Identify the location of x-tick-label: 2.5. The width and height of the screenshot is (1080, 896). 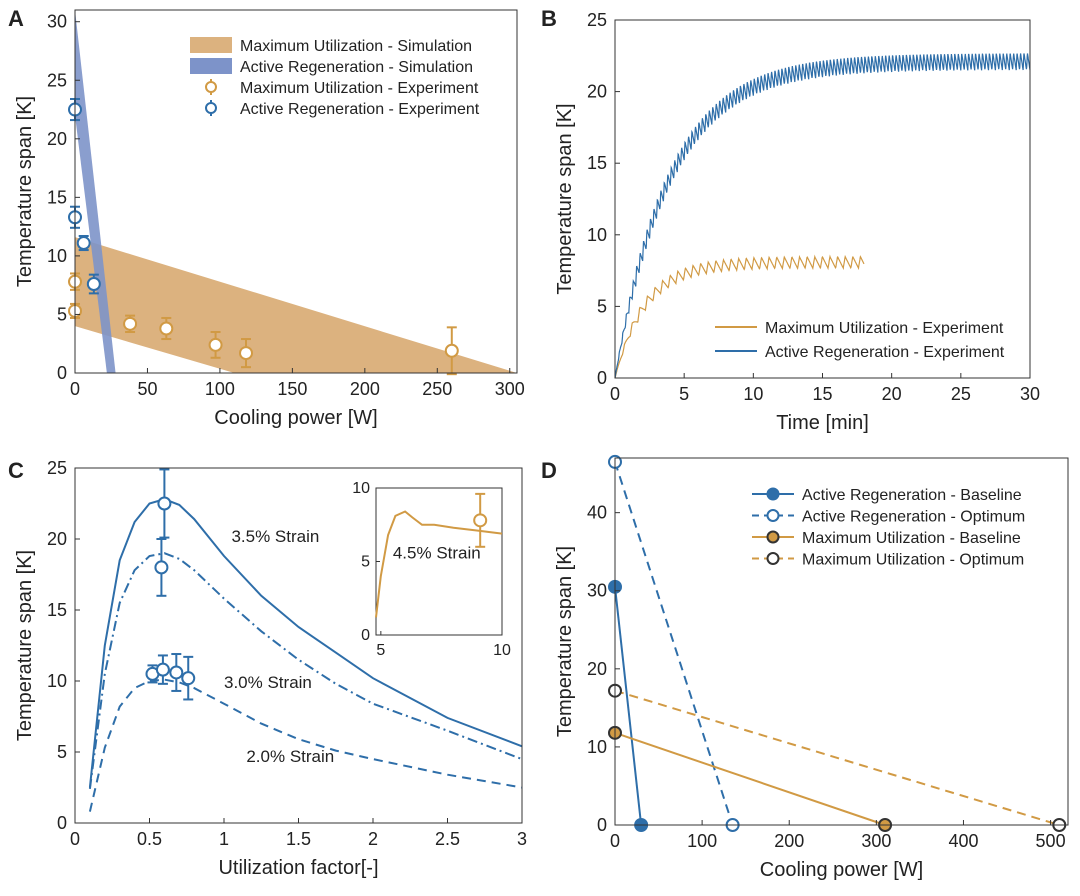
(447, 839).